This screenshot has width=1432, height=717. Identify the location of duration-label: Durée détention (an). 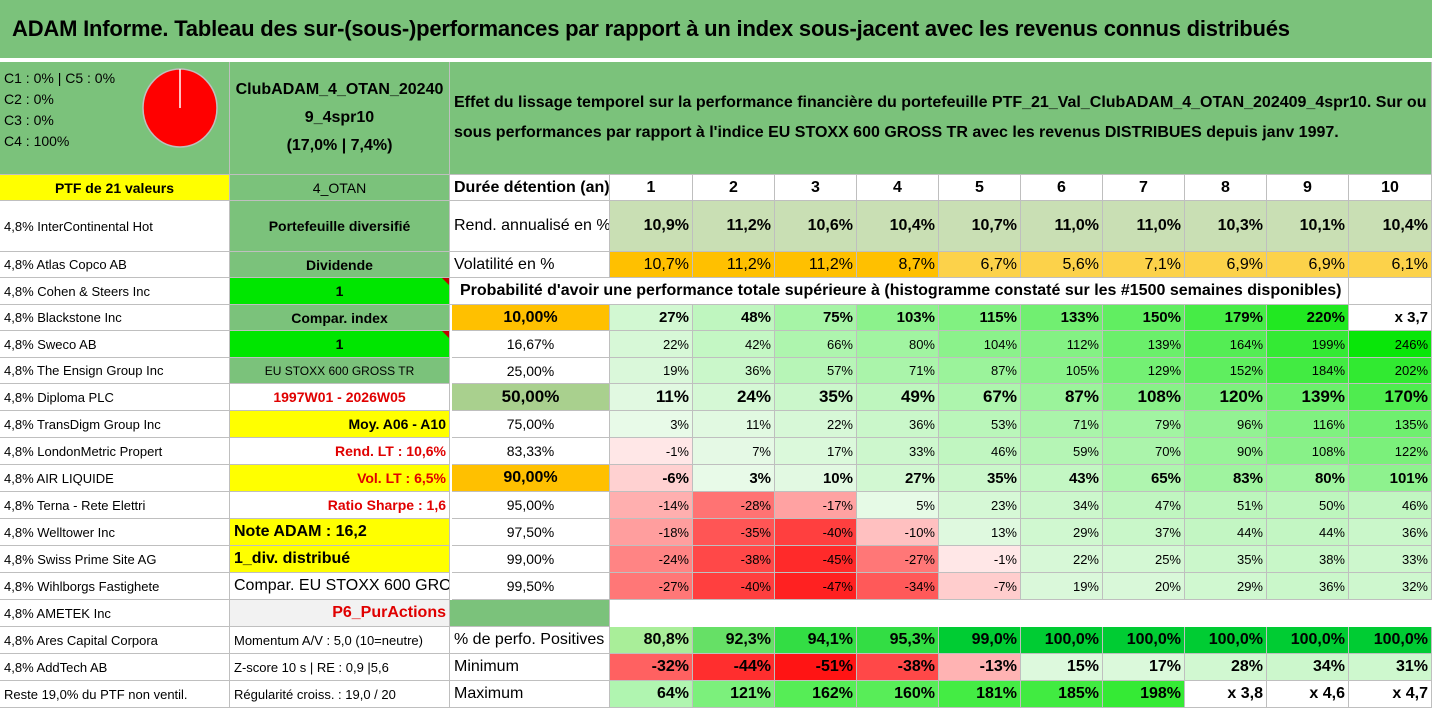
(530, 188).